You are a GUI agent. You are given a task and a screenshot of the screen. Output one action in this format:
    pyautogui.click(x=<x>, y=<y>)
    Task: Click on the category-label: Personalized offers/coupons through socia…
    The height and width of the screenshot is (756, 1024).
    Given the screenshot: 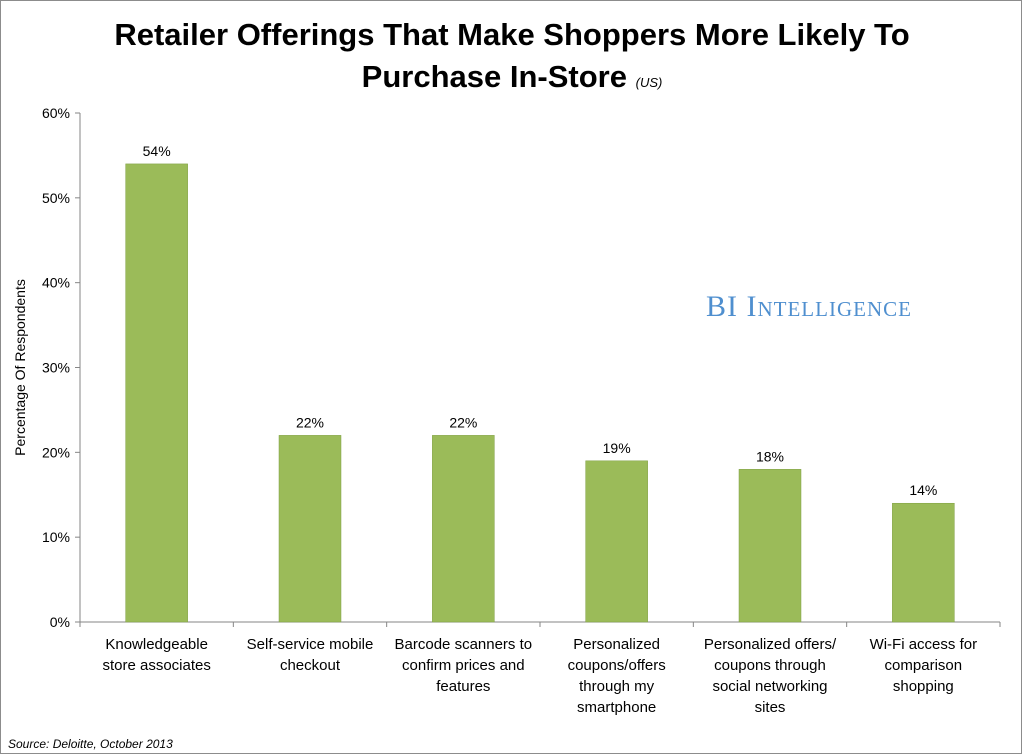 What is the action you would take?
    pyautogui.click(x=770, y=676)
    